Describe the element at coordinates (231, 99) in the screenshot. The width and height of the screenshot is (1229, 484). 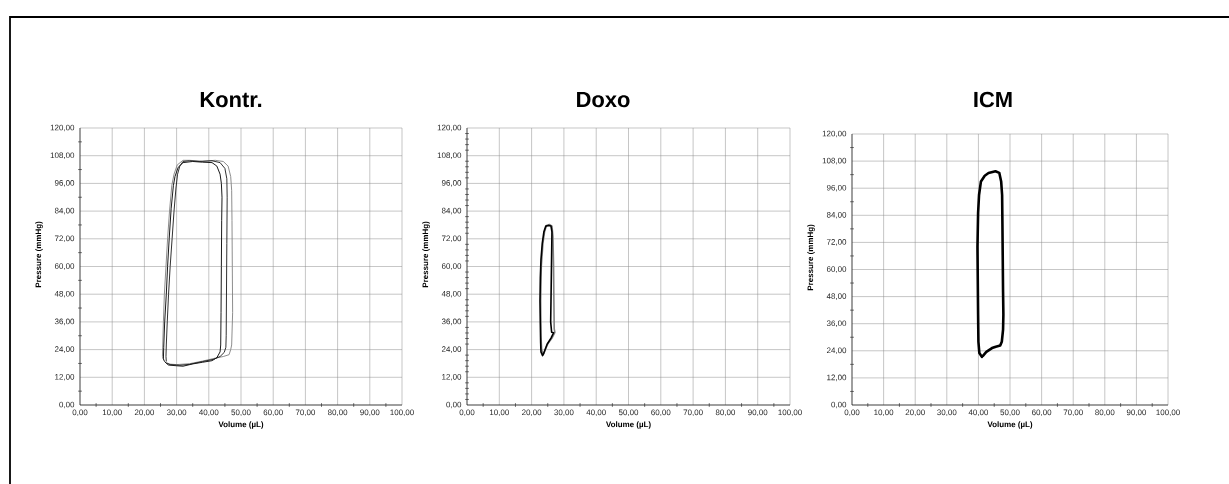
I see `chart-title: Kontr.` at that location.